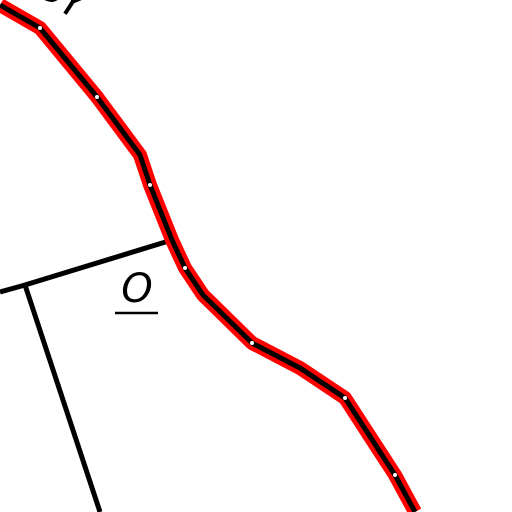 The width and height of the screenshot is (512, 512). What do you see at coordinates (136, 289) in the screenshot?
I see `parcel-label: O` at bounding box center [136, 289].